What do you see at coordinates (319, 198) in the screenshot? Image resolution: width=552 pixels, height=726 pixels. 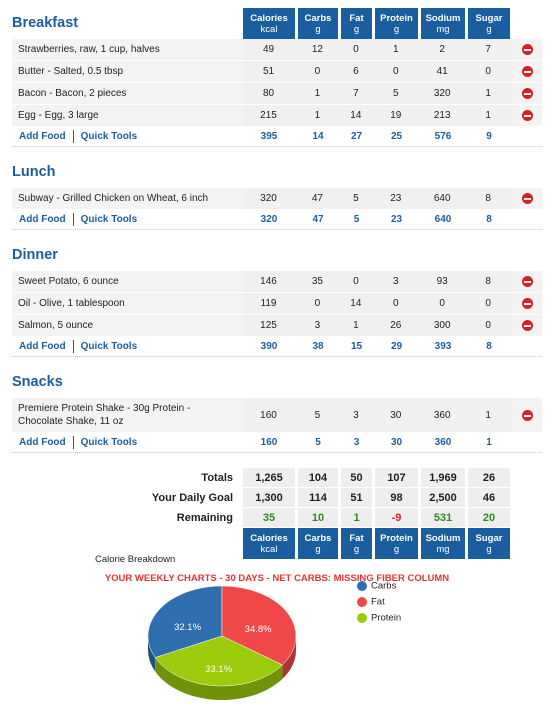 I see `food-value: 47` at bounding box center [319, 198].